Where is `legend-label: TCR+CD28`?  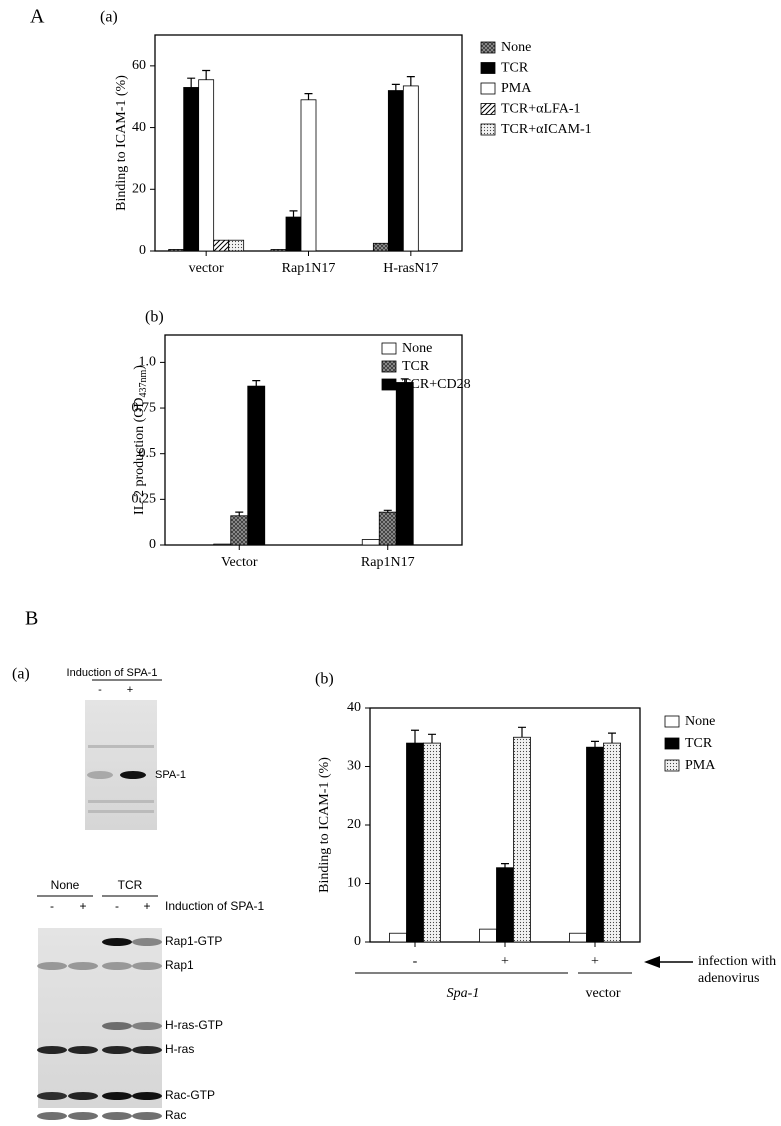 legend-label: TCR+CD28 is located at coordinates (436, 384).